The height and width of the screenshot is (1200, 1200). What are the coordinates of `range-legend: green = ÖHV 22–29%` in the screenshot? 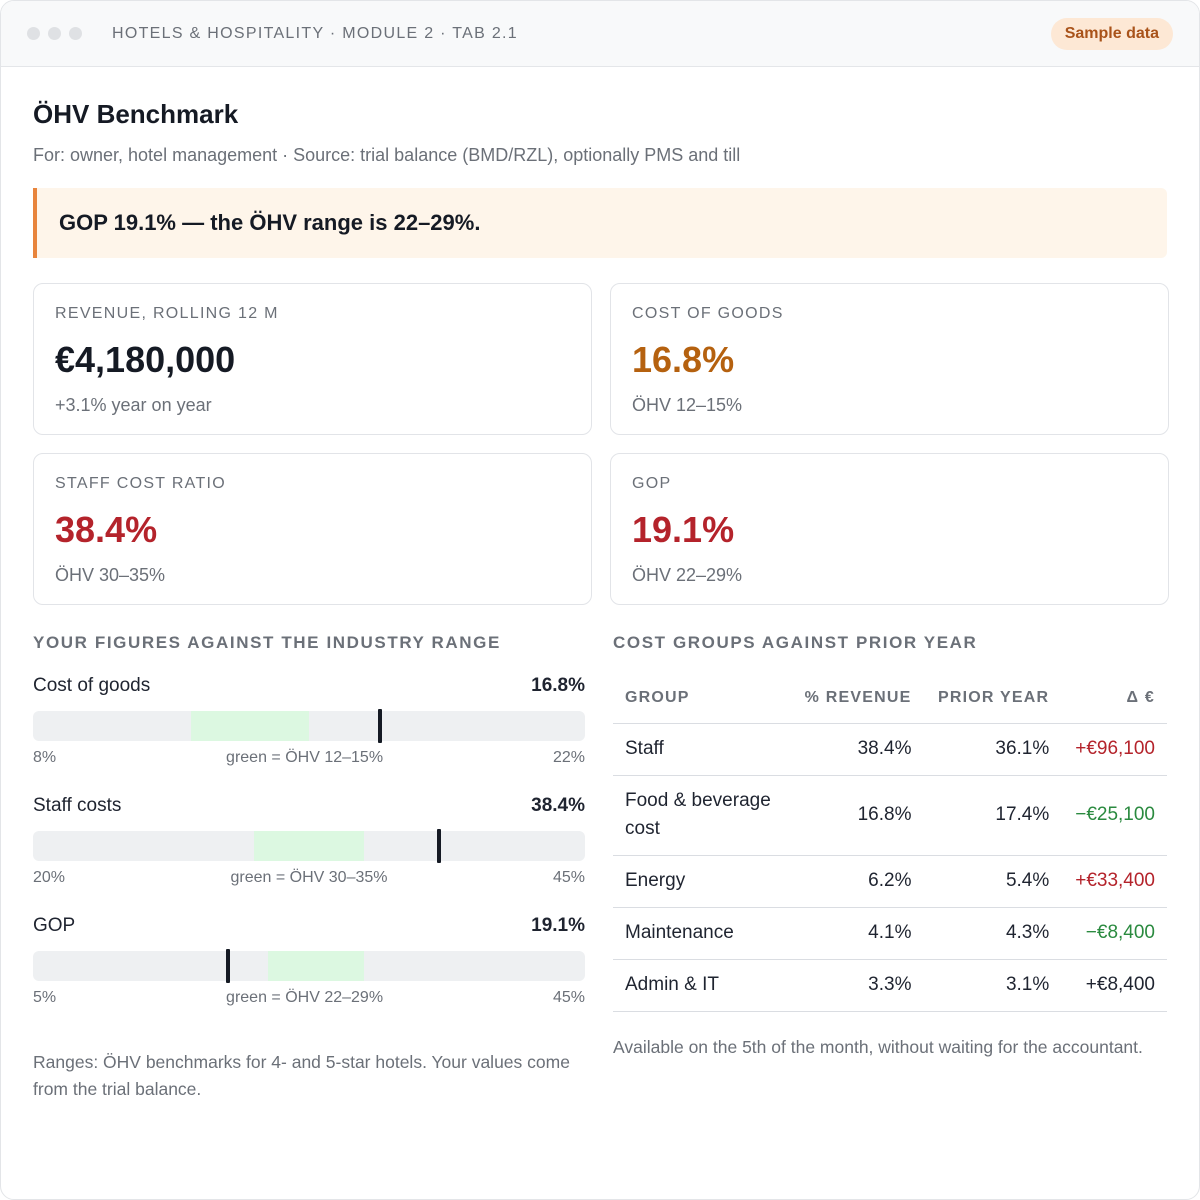 It's located at (305, 997).